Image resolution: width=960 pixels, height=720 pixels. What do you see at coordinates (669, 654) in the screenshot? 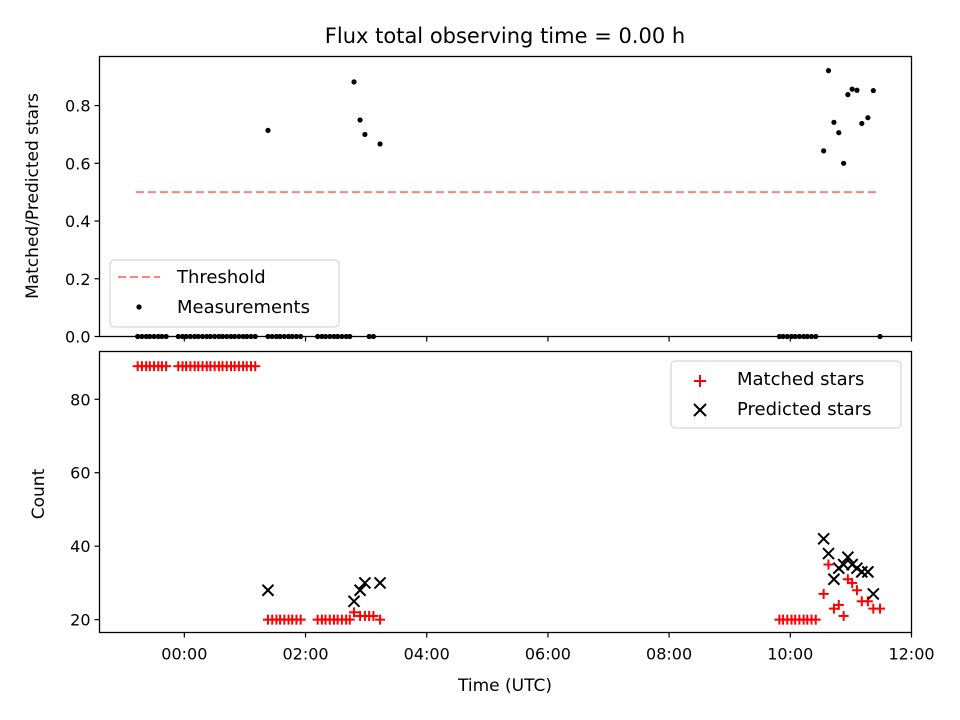
I see `count-x-tick-label: 08:00` at bounding box center [669, 654].